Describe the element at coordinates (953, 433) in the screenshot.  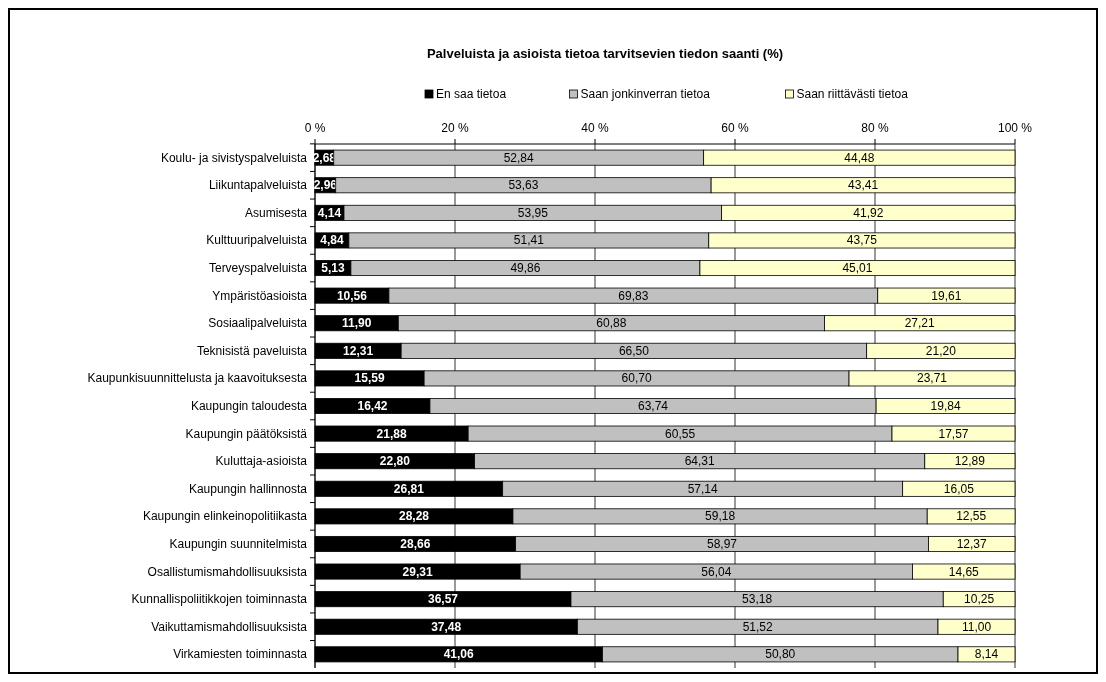
I see `data-label: 17,57` at that location.